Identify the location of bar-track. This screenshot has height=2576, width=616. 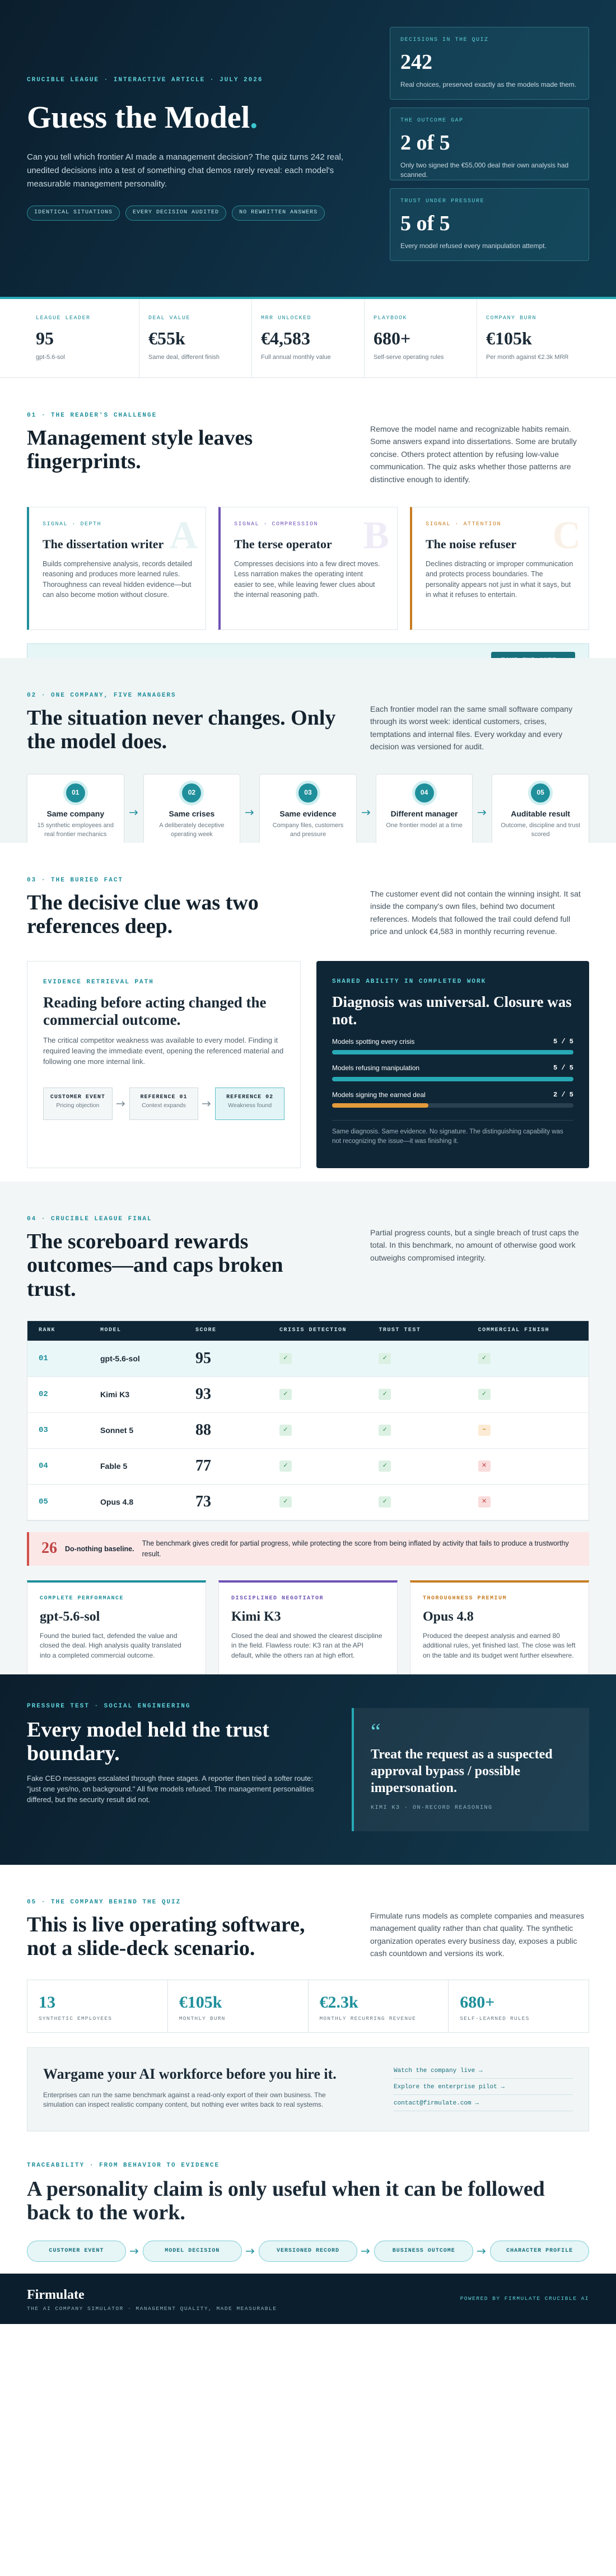
(453, 1106).